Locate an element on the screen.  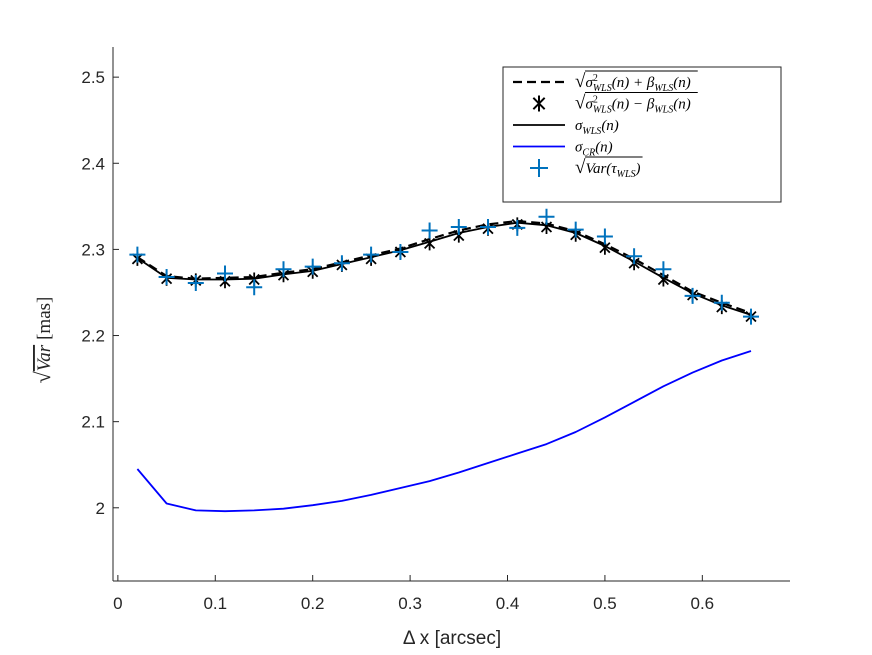
y-axis-label-root: √ is located at coordinates (42, 376).